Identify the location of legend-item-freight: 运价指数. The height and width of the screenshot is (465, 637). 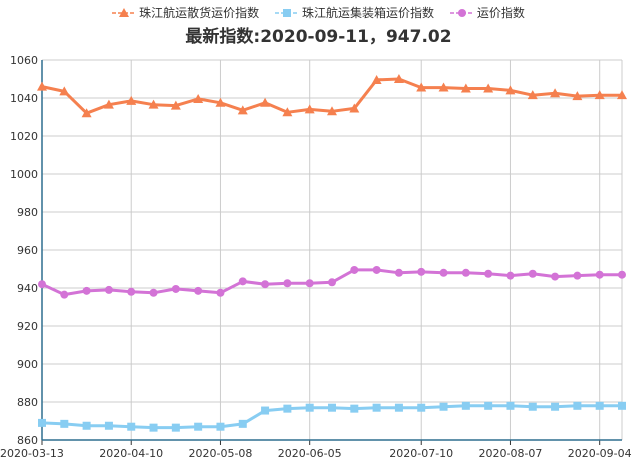
(487, 12).